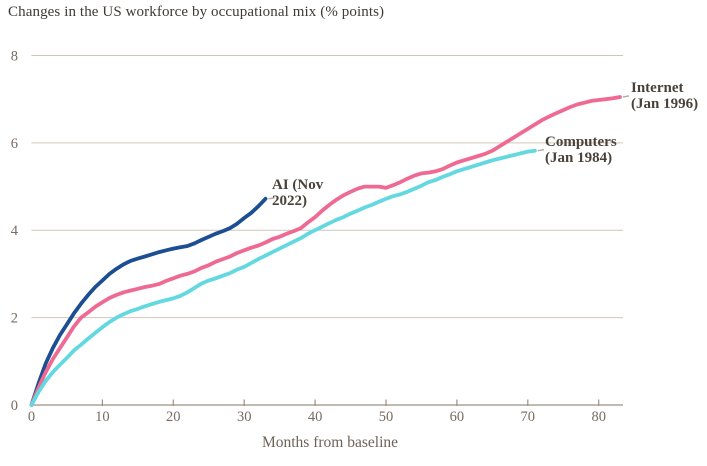 This screenshot has width=707, height=466. I want to click on y-tick-label-2: 2, so click(14, 319).